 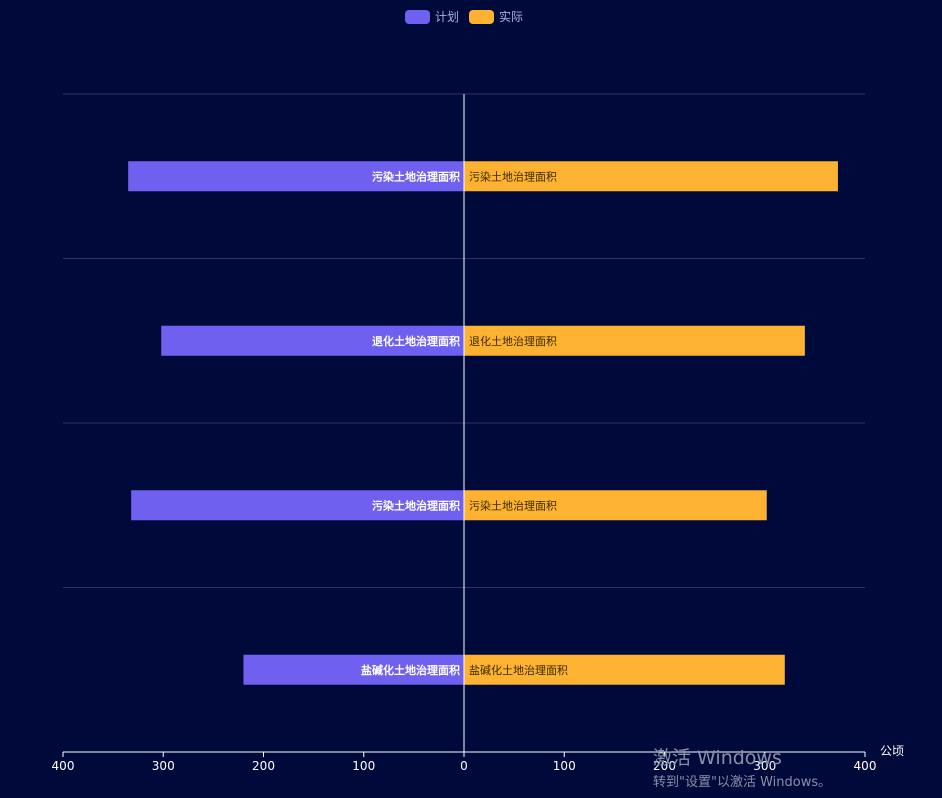 I want to click on actual-bar-label: 退化土地治理面积, so click(x=513, y=341).